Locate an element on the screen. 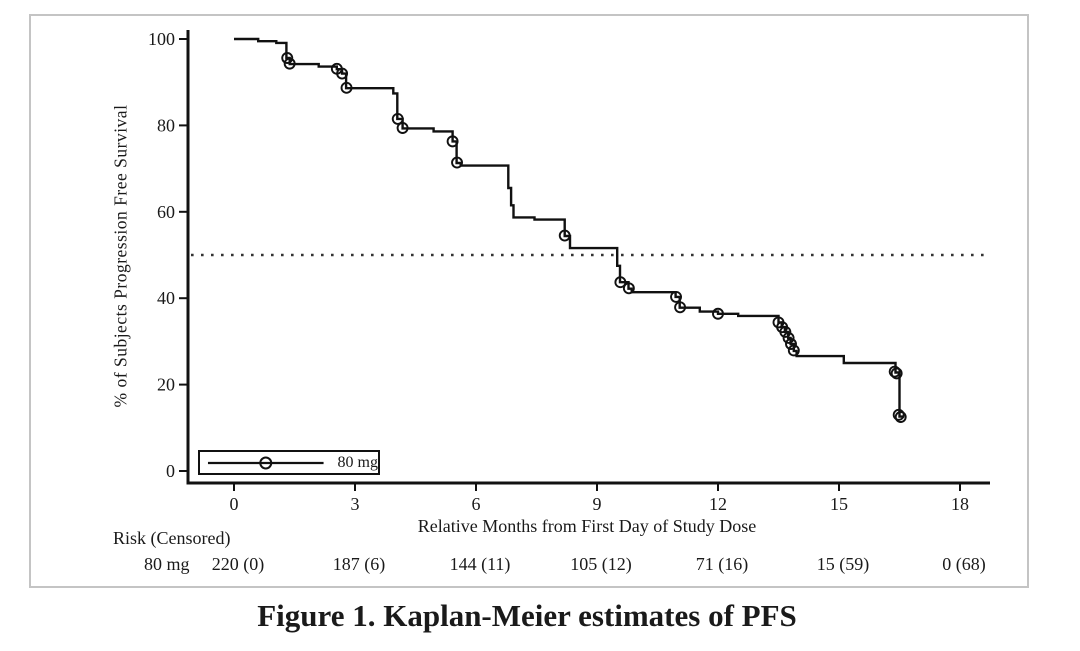  y-tick-label: 20 is located at coordinates (166, 385).